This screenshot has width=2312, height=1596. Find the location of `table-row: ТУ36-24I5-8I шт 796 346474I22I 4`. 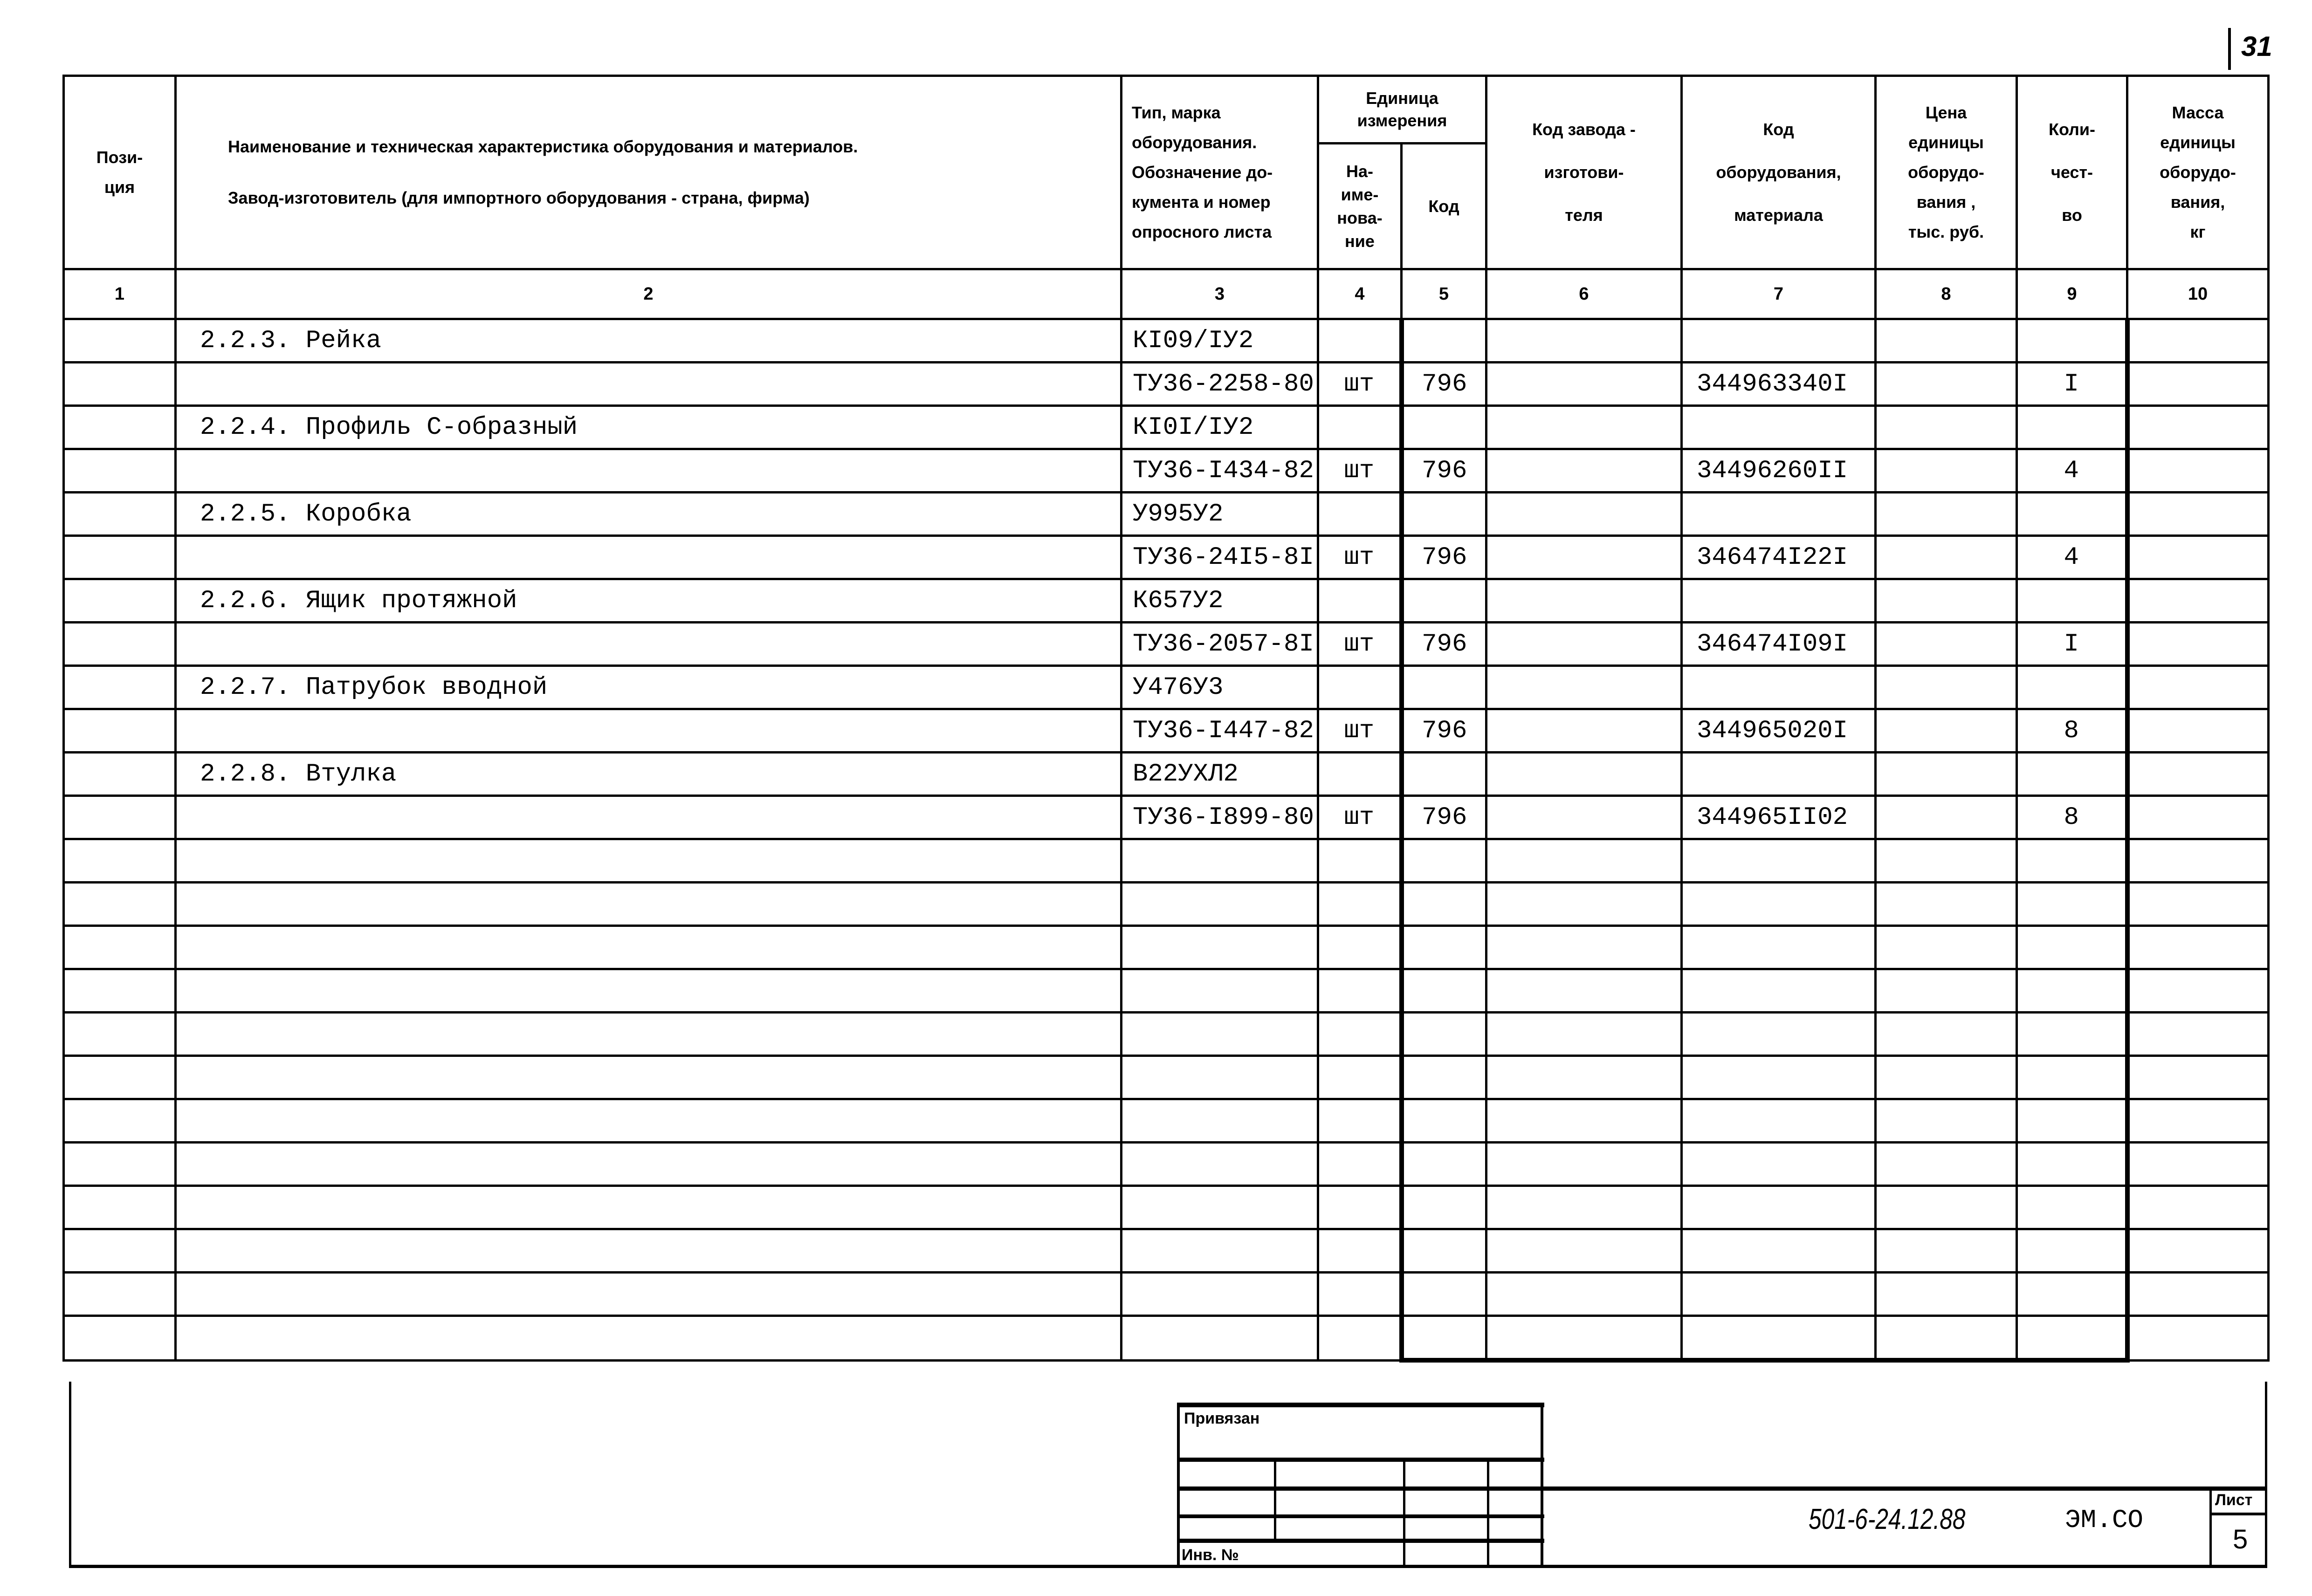

table-row: ТУ36-24I5-8I шт 796 346474I22I 4 is located at coordinates (1166, 557).